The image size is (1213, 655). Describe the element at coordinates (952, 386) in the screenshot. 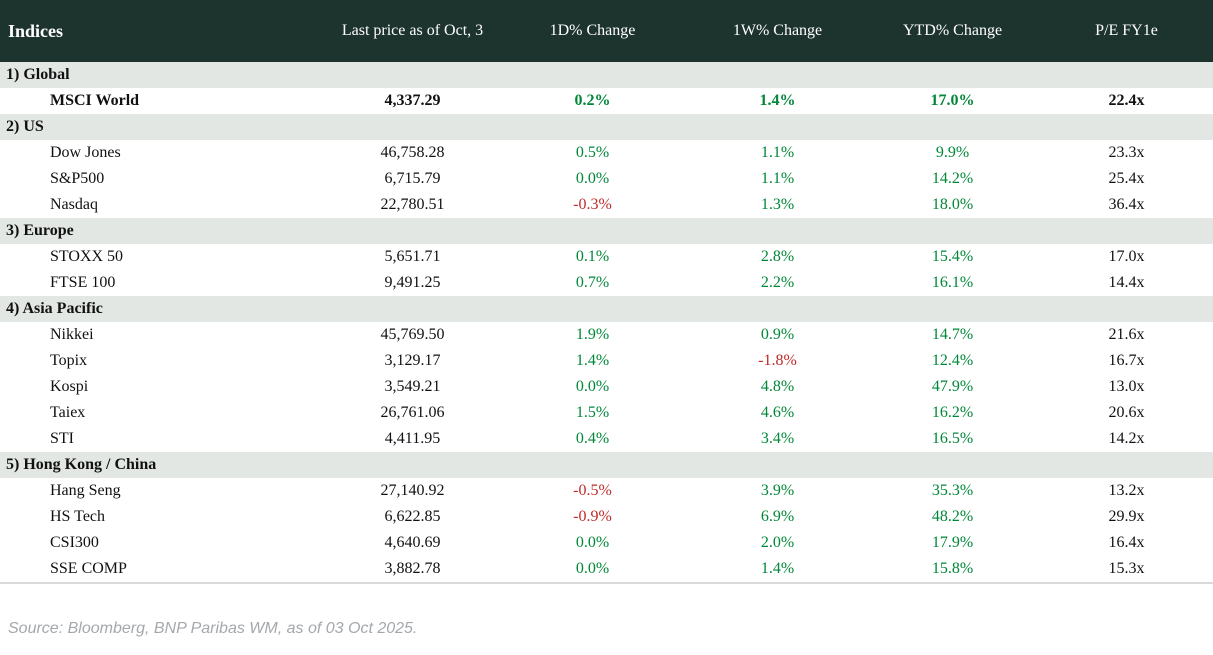

I see `ytd-change-cell: 47.9%` at that location.